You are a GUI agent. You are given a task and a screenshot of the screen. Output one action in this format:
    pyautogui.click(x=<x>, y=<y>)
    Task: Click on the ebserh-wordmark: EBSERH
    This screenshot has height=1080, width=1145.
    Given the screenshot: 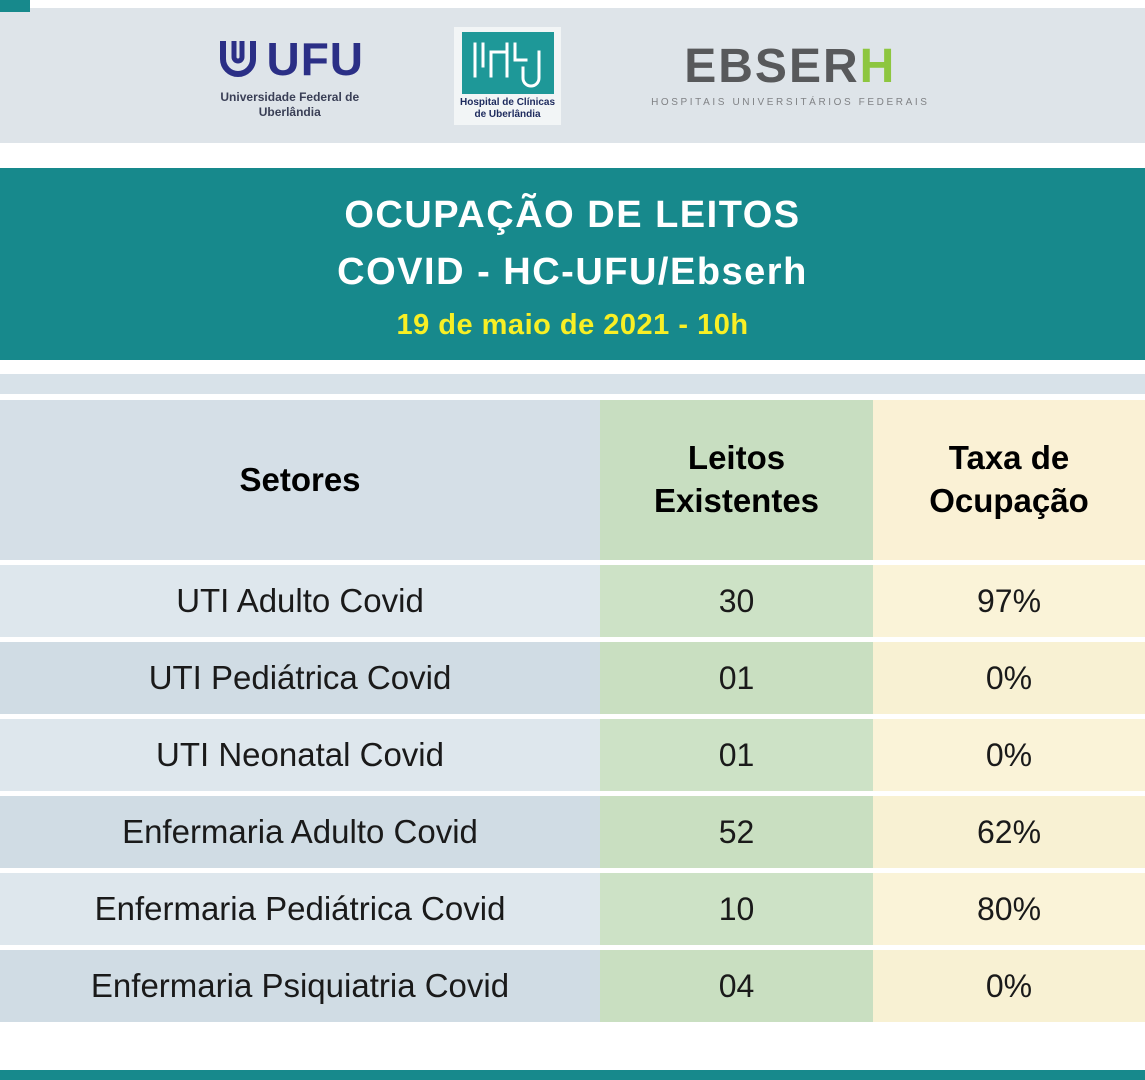 What is the action you would take?
    pyautogui.click(x=790, y=67)
    